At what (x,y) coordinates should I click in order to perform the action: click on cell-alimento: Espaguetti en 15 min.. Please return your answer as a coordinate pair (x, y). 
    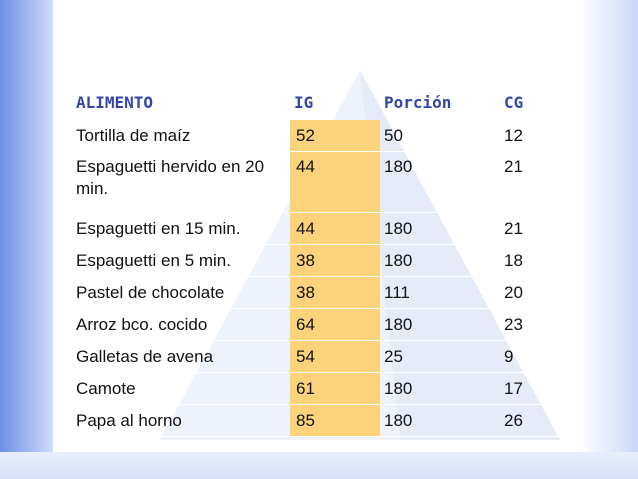
    Looking at the image, I should click on (181, 228).